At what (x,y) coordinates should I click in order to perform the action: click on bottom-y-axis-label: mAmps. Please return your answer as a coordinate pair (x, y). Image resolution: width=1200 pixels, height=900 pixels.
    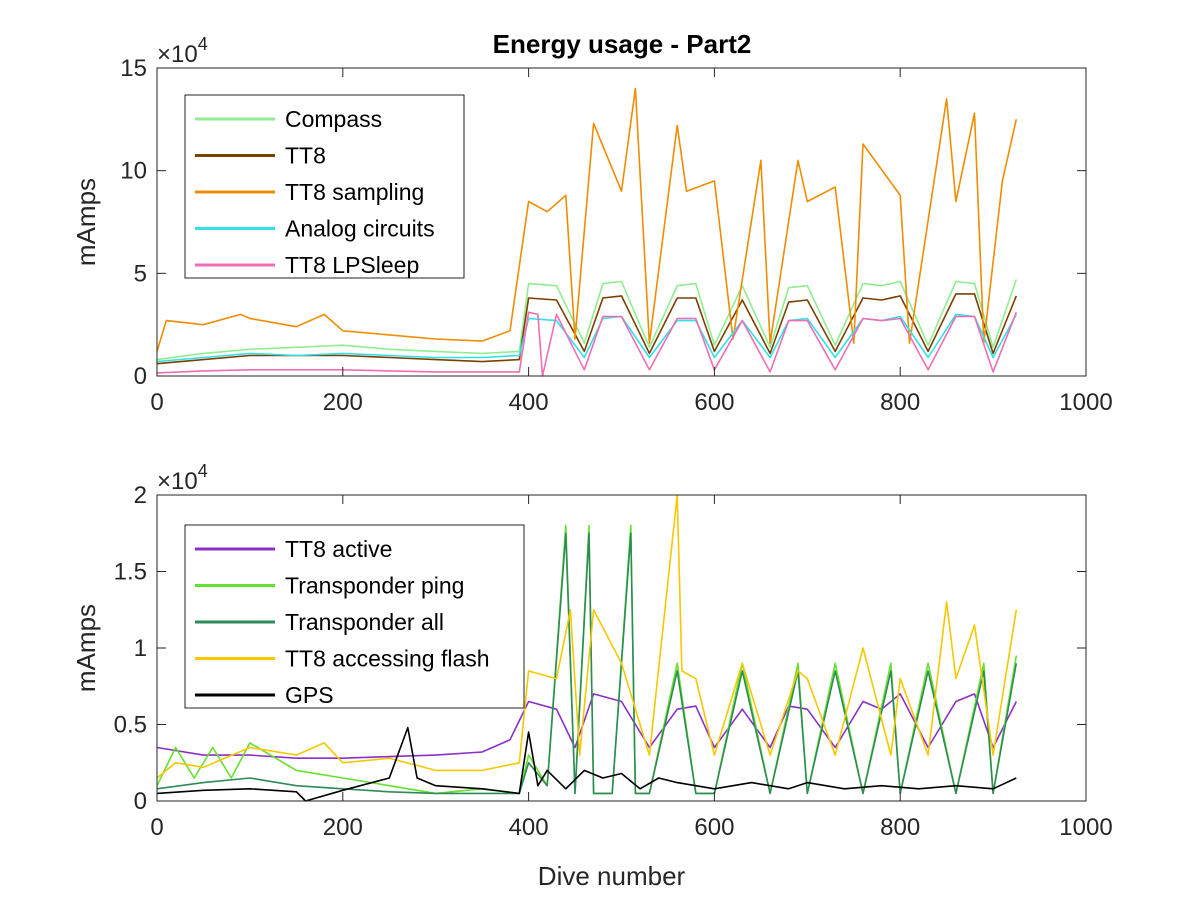
    Looking at the image, I should click on (86, 648).